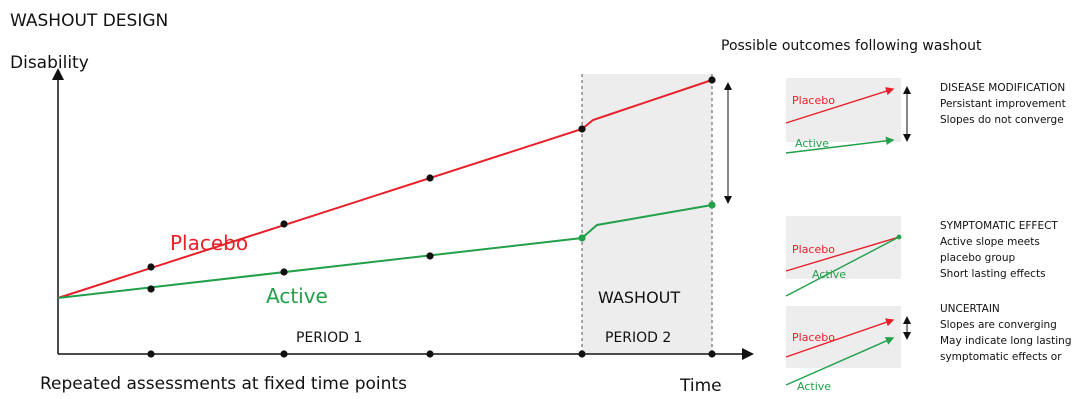  What do you see at coordinates (209, 243) in the screenshot?
I see `placebo-label: Placebo` at bounding box center [209, 243].